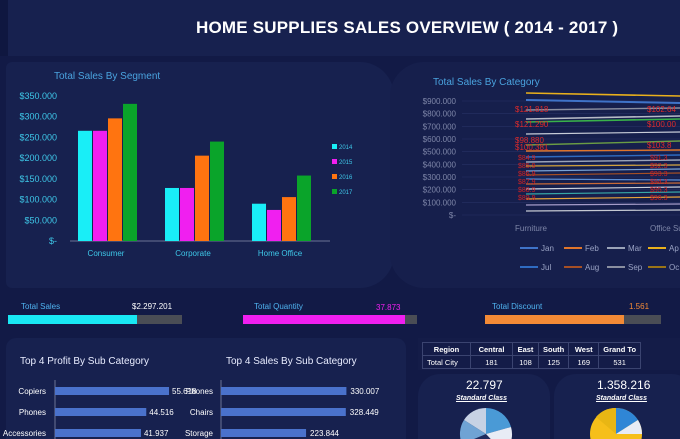 This screenshot has height=439, width=680. I want to click on profit-category-label: Copiers, so click(32, 391).